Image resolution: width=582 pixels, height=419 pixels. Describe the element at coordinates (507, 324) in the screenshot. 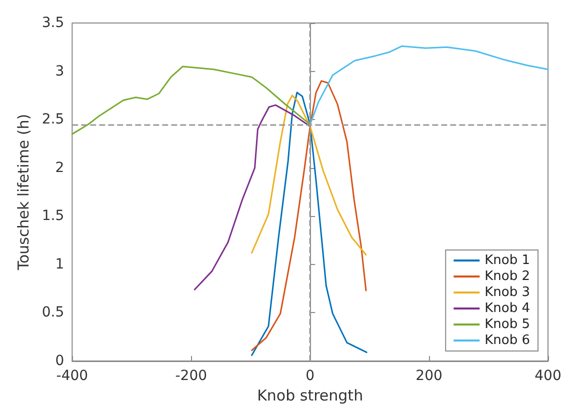

I see `legend-label: Knob 5` at that location.